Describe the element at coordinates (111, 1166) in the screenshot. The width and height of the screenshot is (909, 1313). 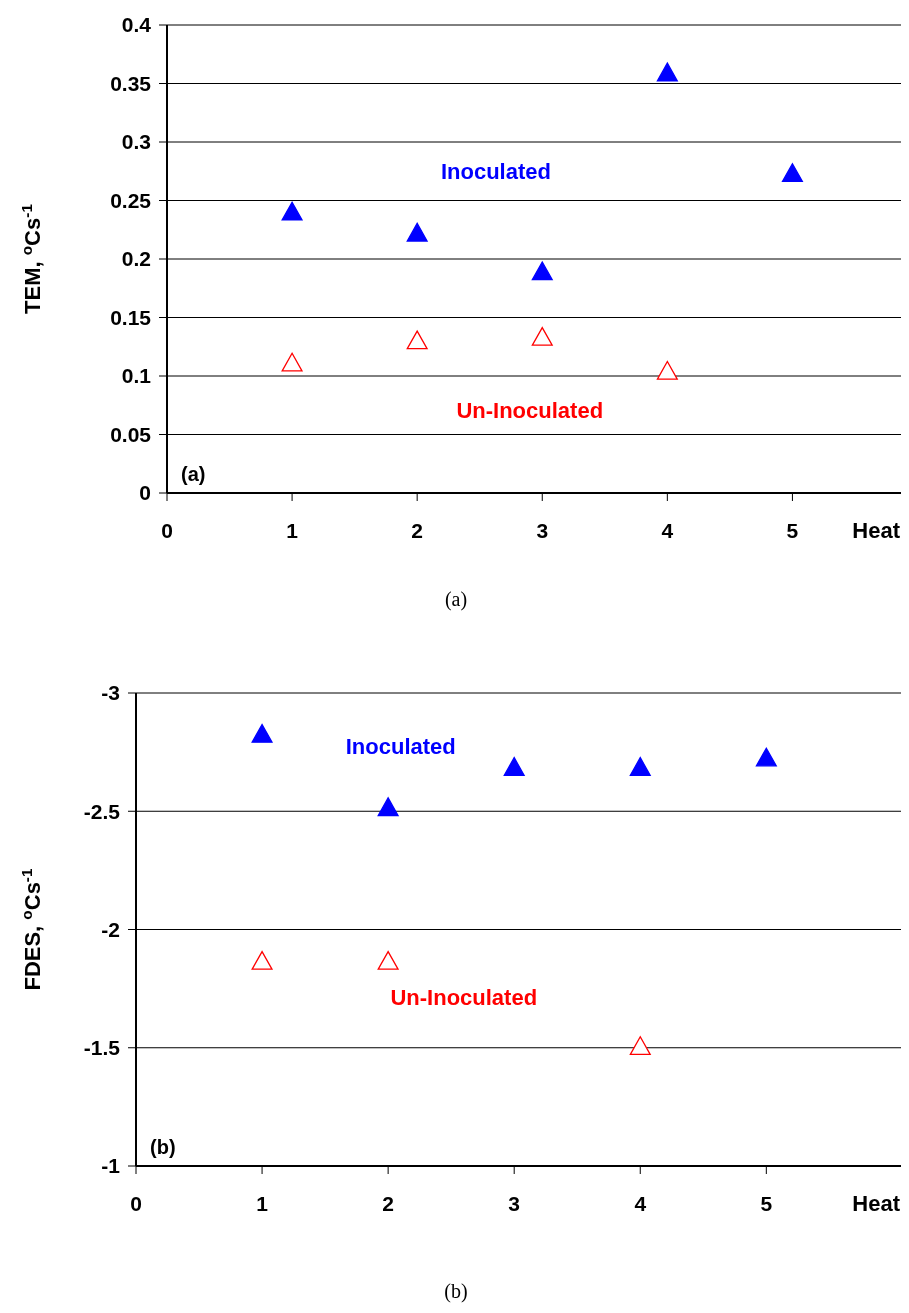
I see `y-tick-label: -1` at that location.